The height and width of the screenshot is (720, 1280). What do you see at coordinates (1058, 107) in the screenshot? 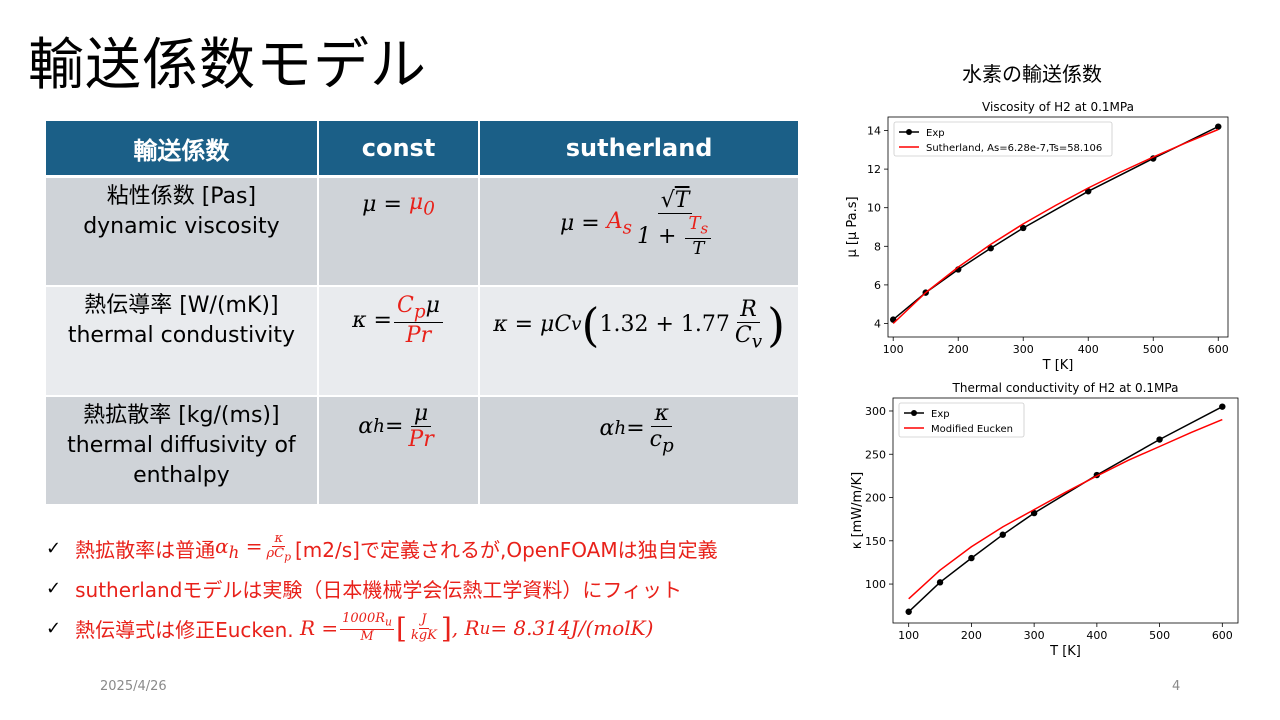
I see `chart-title: Viscosity of H2 at 0.1MPa` at bounding box center [1058, 107].